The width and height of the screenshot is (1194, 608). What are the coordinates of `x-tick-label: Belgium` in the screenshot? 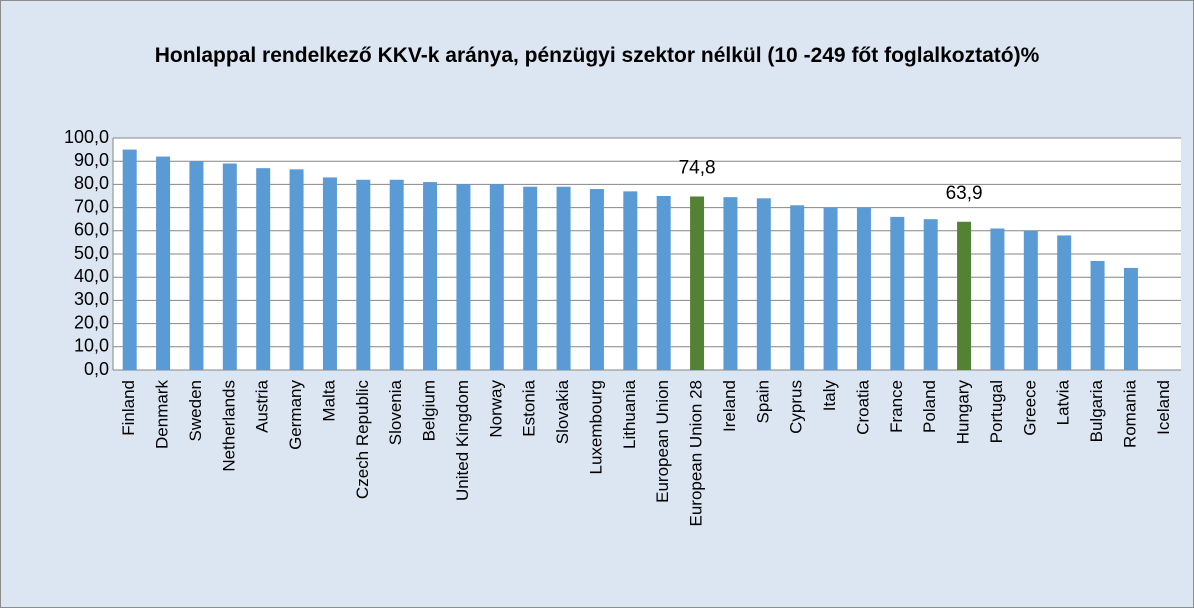 It's located at (429, 410).